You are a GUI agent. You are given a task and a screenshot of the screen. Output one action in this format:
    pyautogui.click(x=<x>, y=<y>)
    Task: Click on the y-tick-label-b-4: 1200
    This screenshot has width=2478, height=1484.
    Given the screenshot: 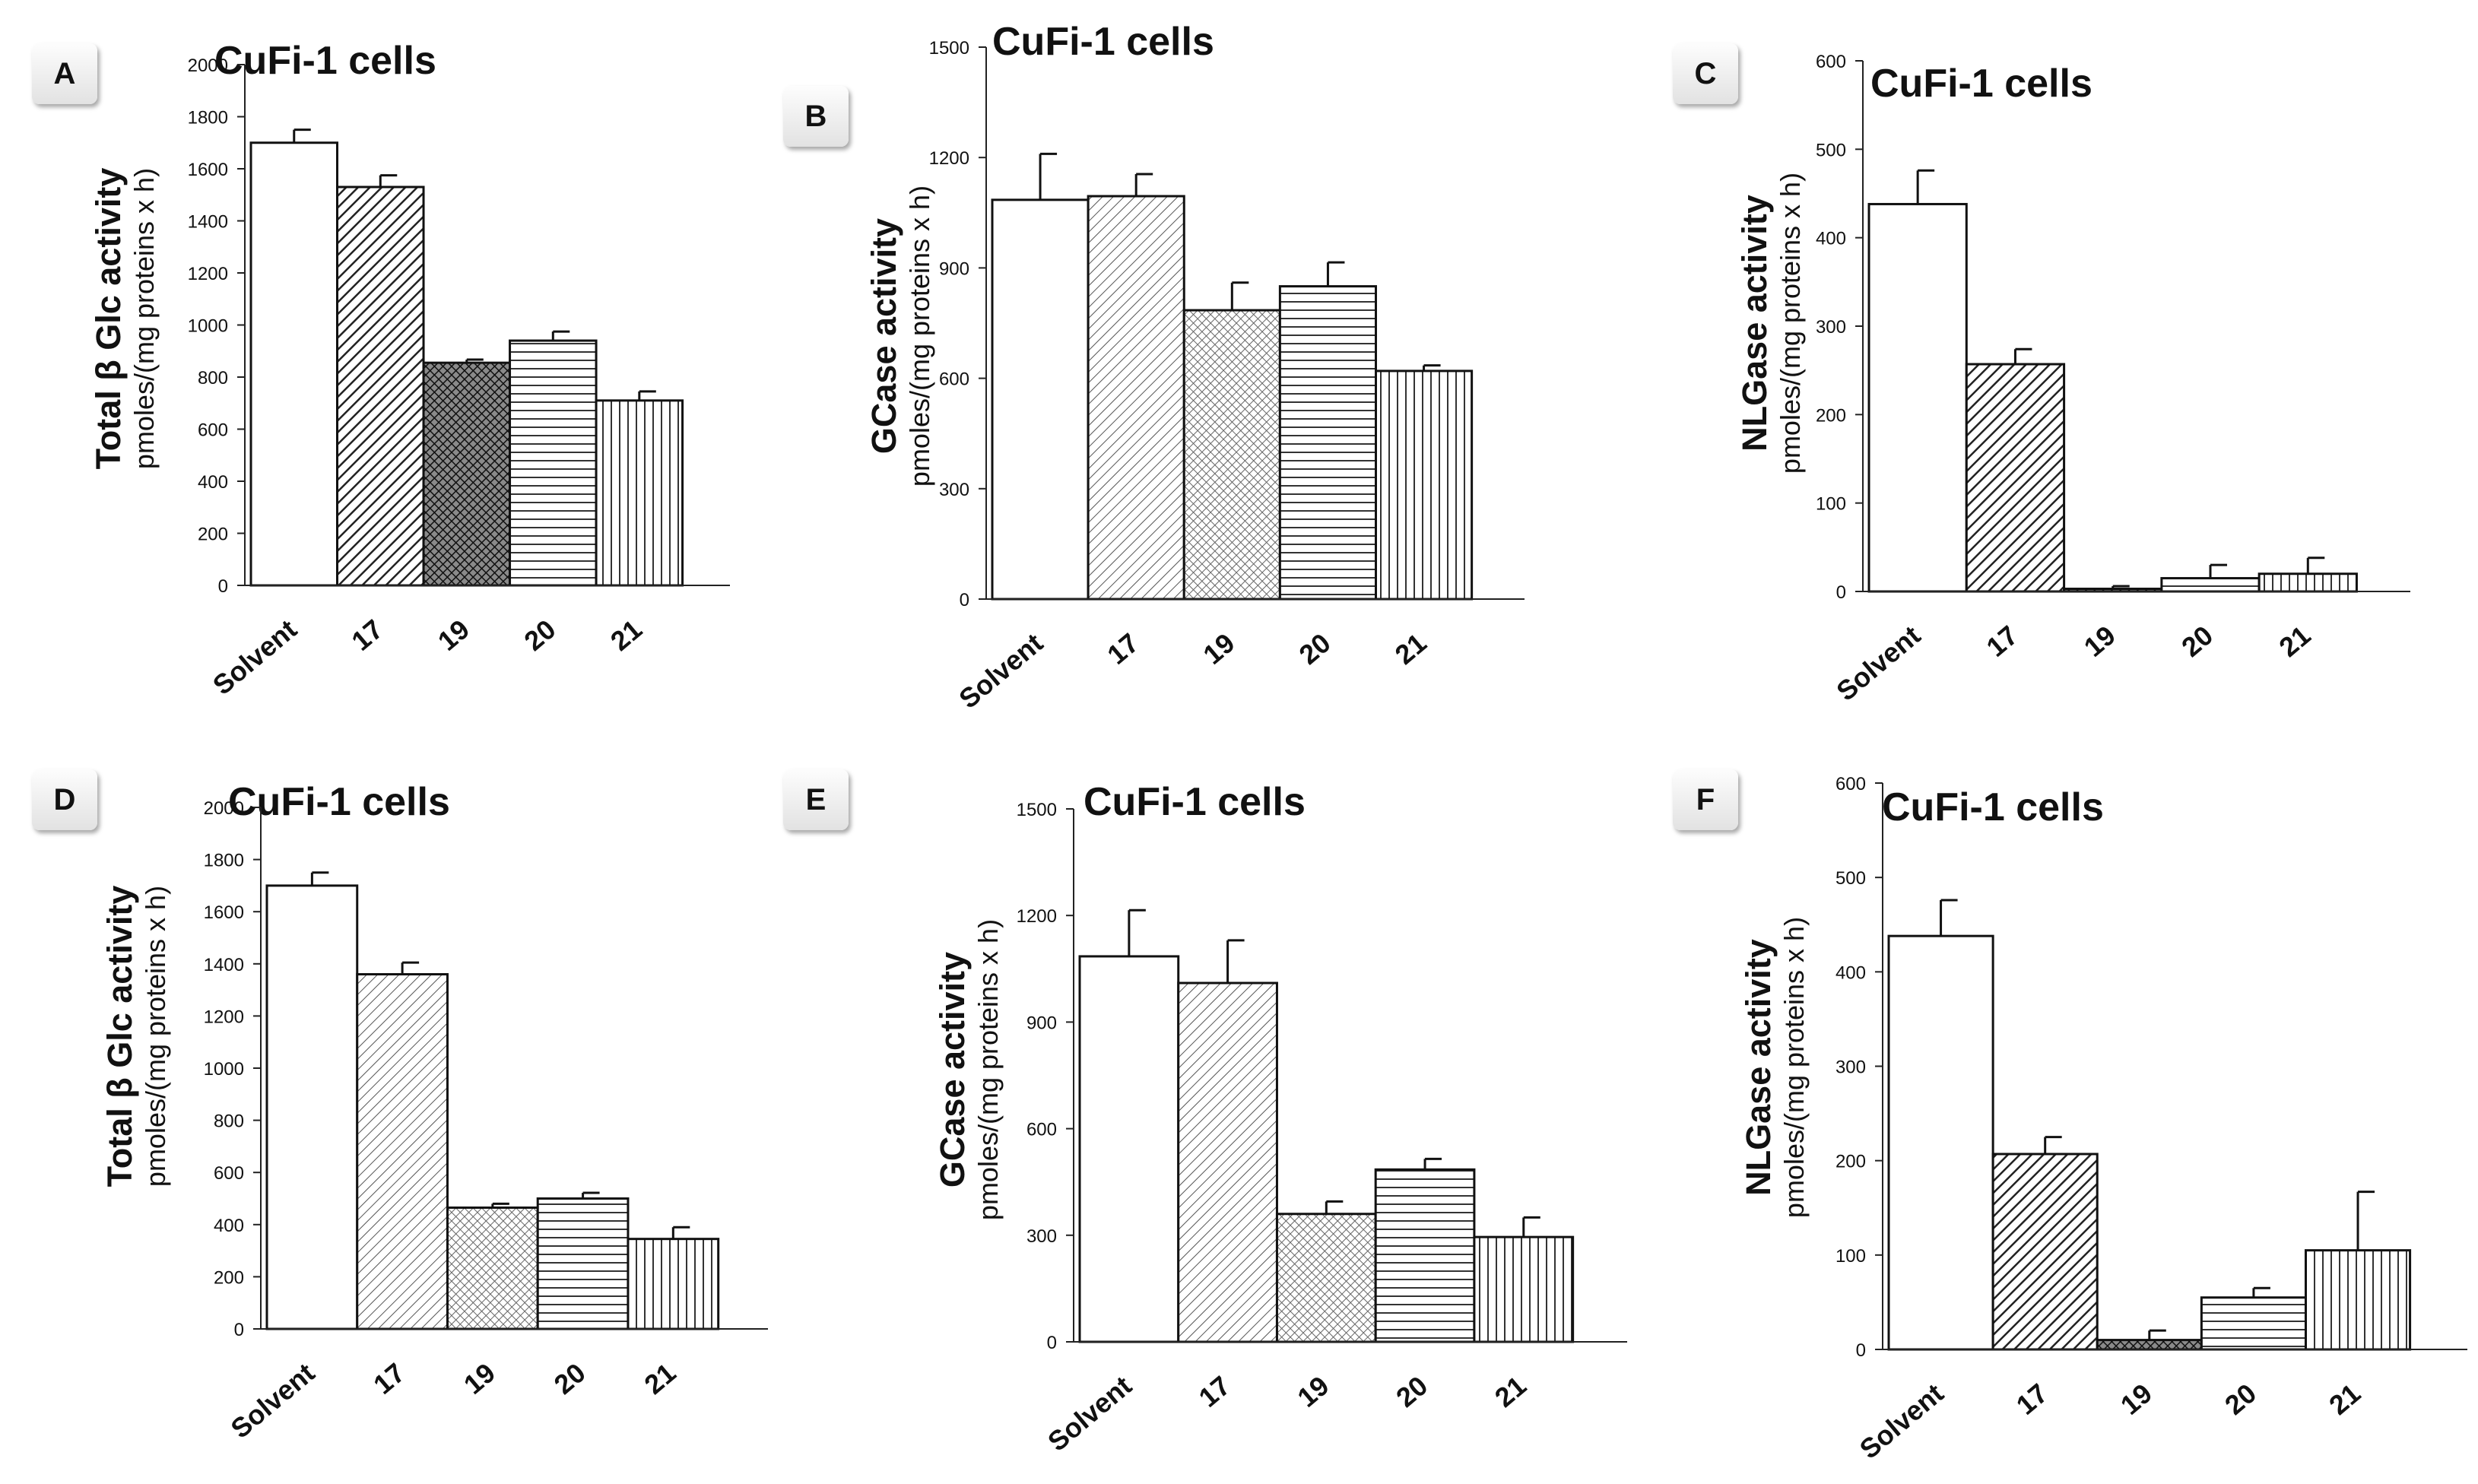 What is the action you would take?
    pyautogui.click(x=949, y=158)
    